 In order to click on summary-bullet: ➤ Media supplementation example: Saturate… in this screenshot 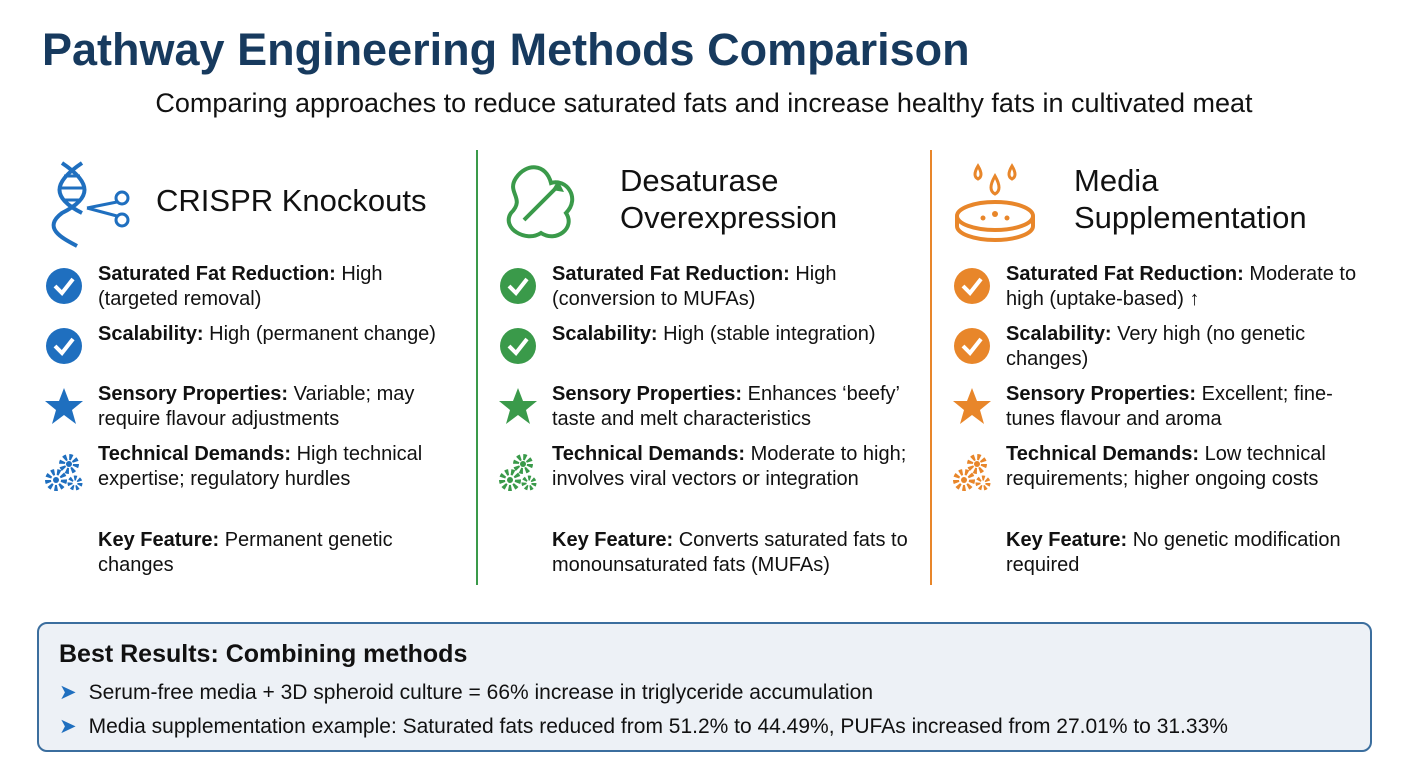, I will do `click(643, 726)`.